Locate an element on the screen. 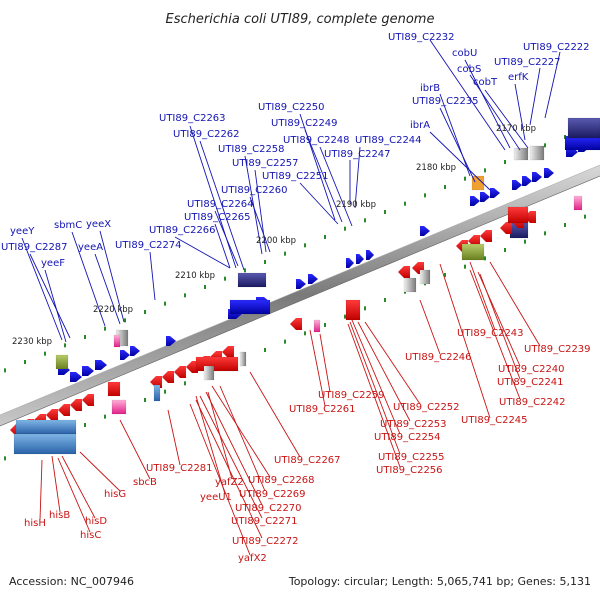 The width and height of the screenshot is (600, 600). gene-label: erfK is located at coordinates (518, 77).